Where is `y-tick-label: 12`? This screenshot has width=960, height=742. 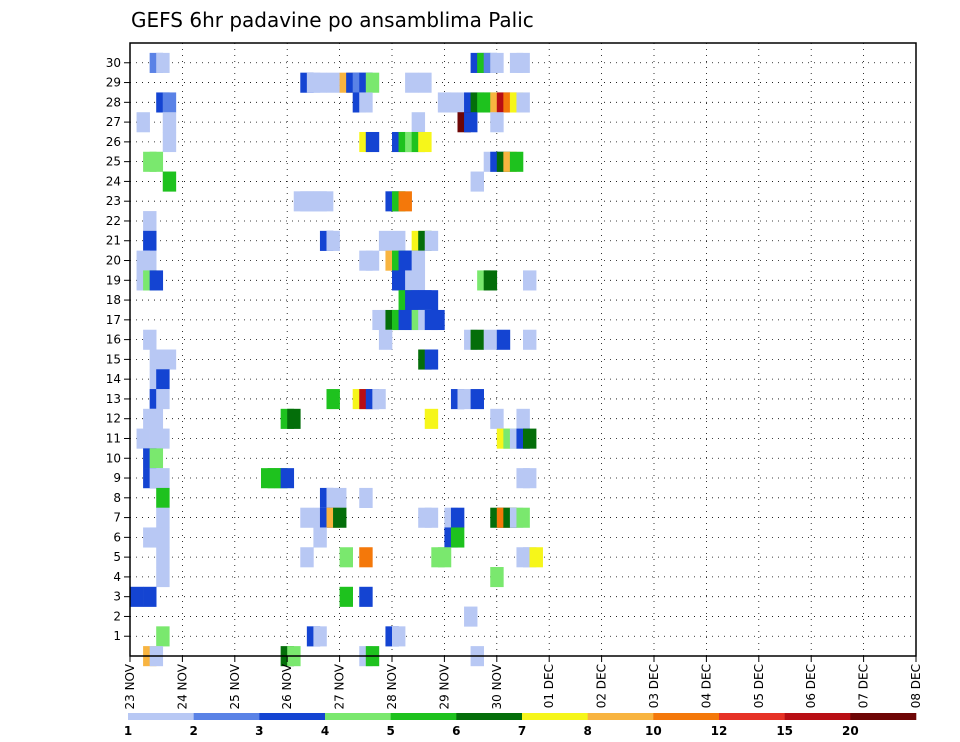
y-tick-label: 12 is located at coordinates (113, 419).